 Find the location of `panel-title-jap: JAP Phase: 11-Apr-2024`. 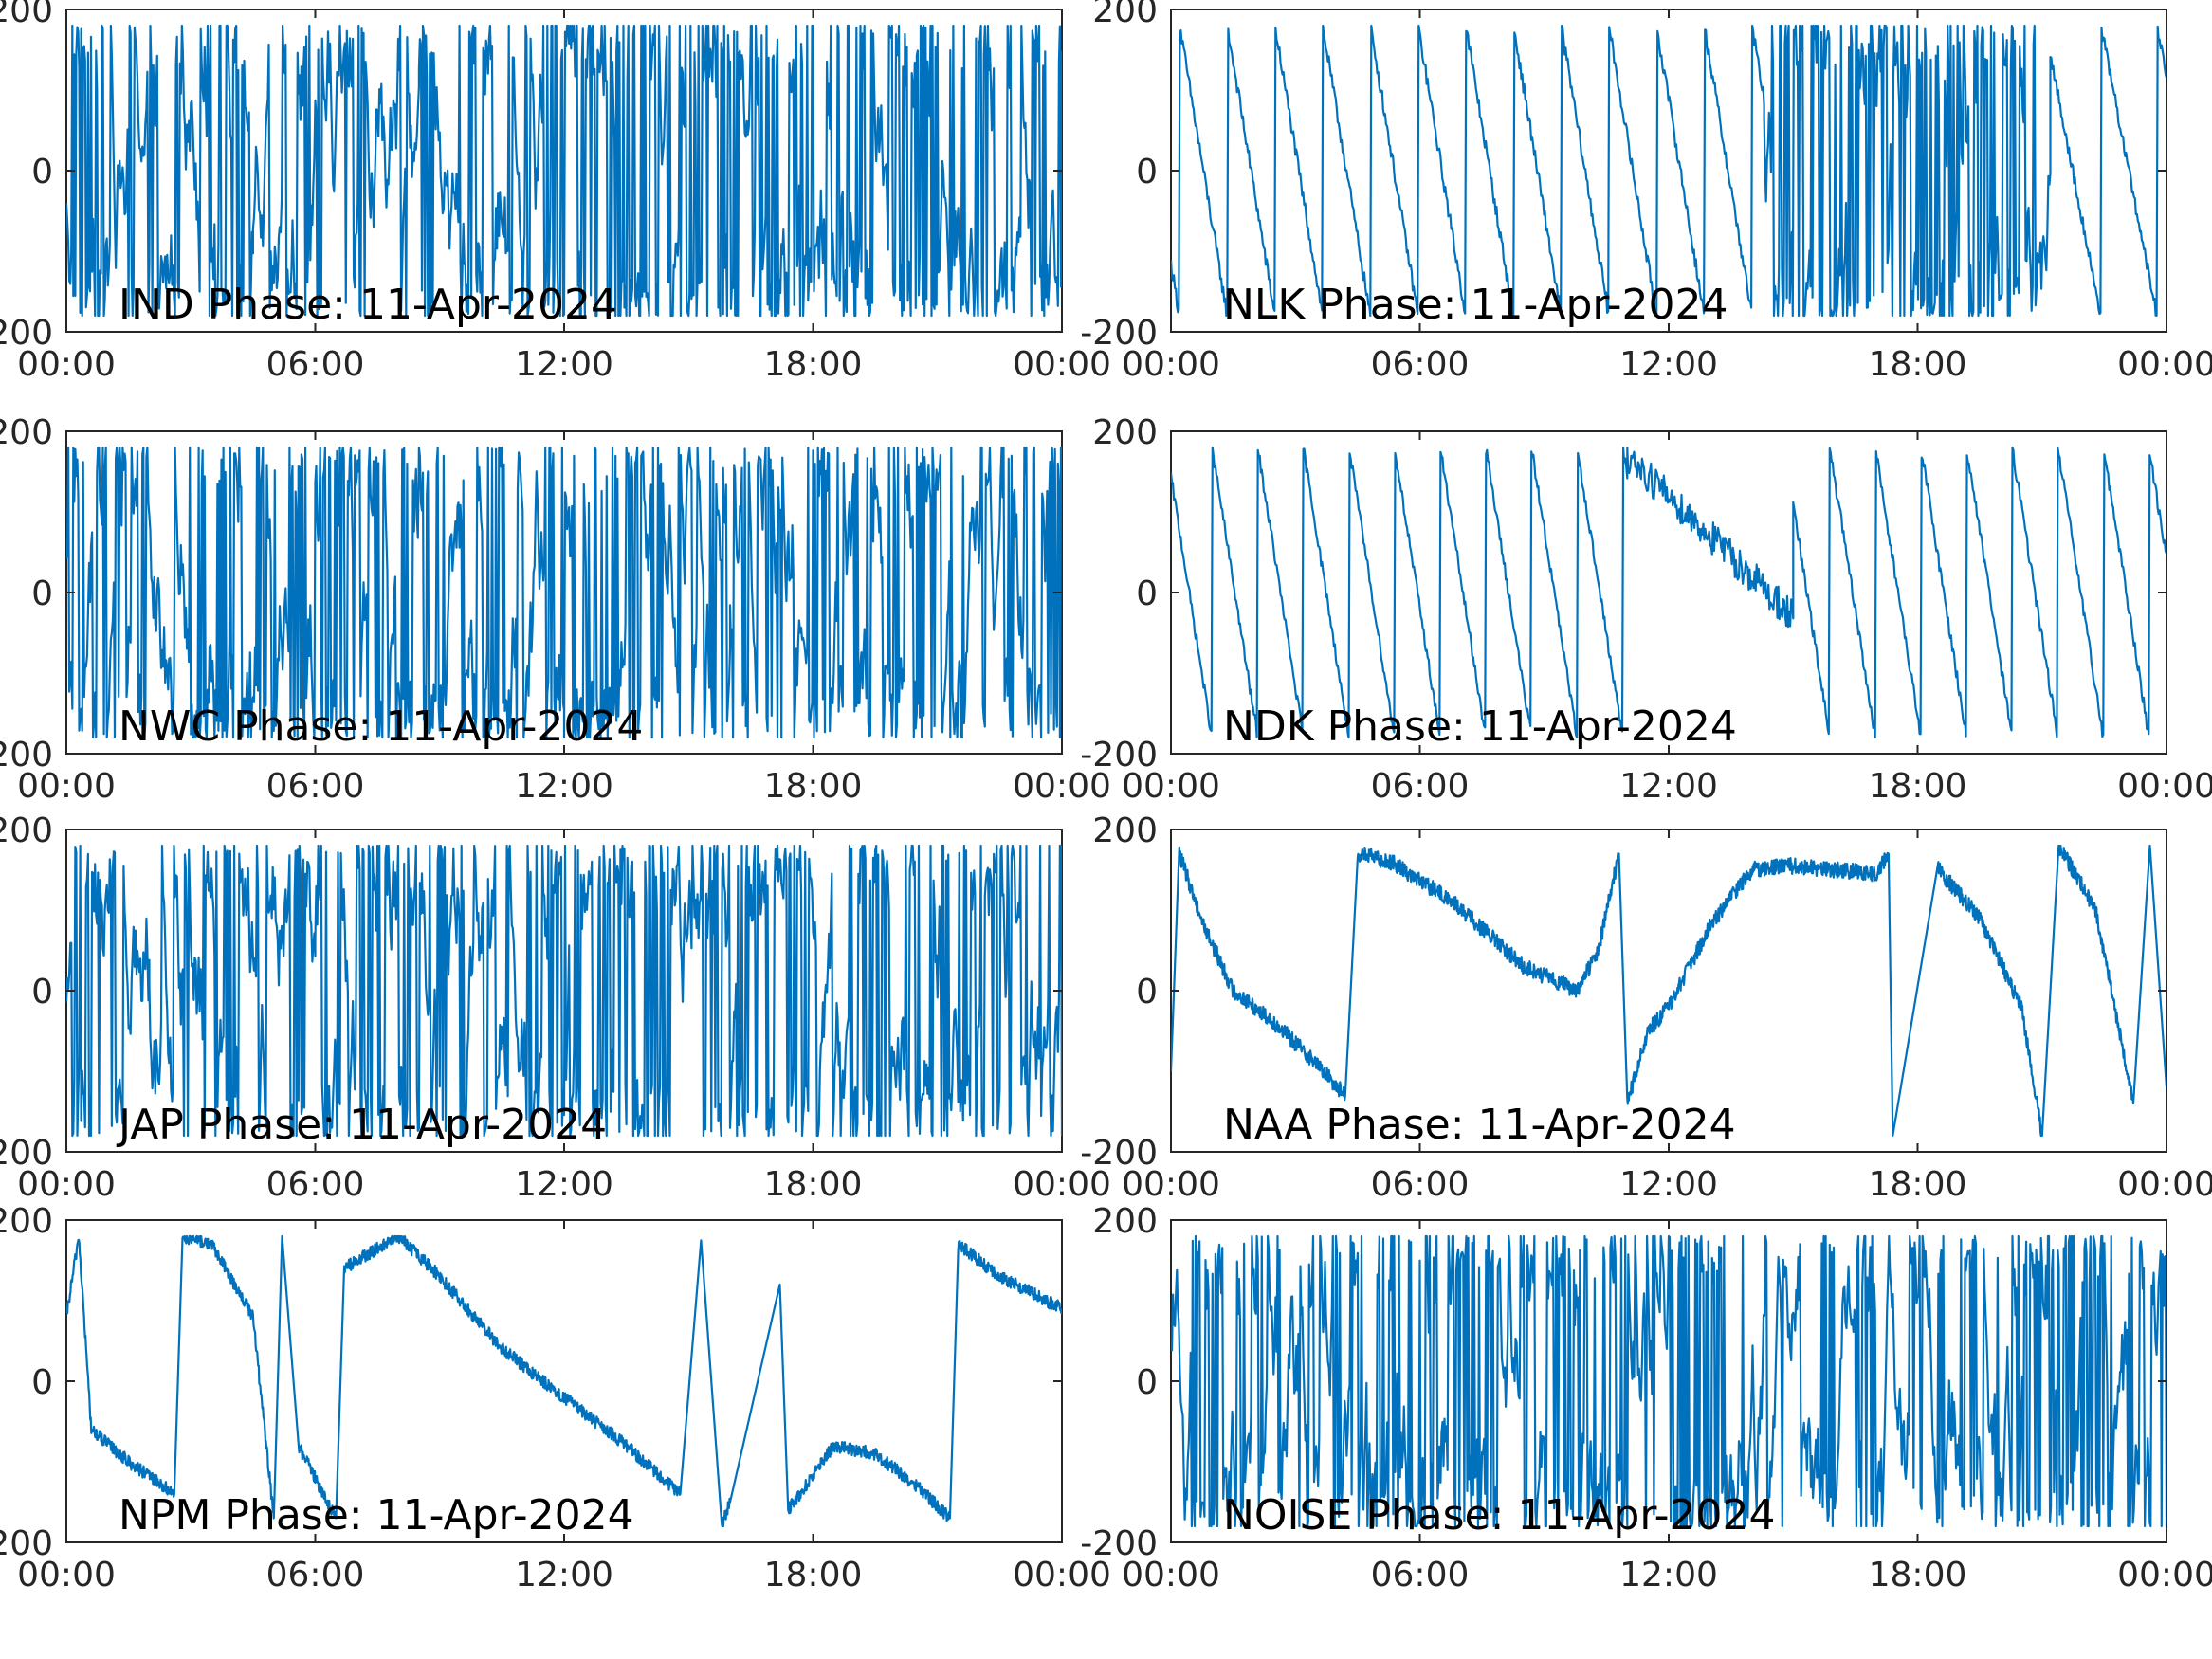

panel-title-jap: JAP Phase: 11-Apr-2024 is located at coordinates (361, 1125).